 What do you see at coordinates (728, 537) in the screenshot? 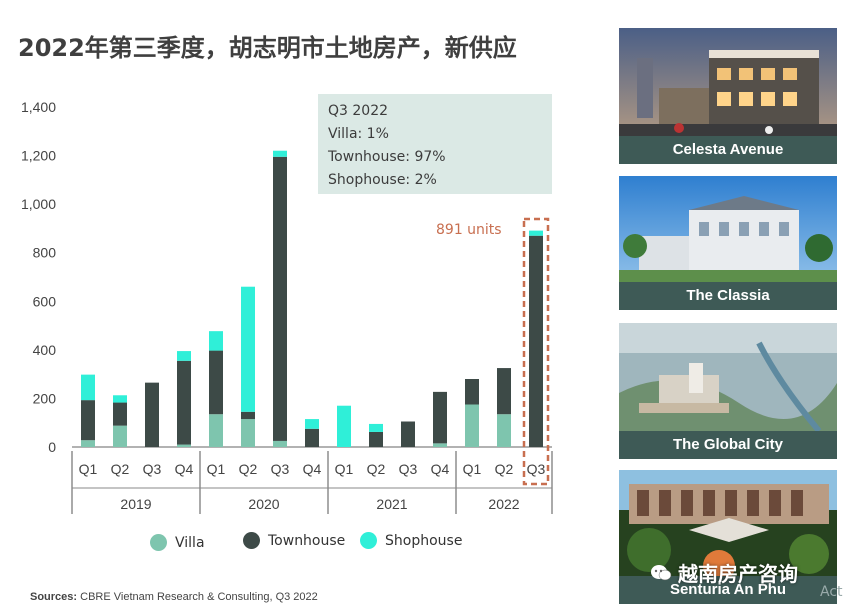
I see `project-card-senturia: Senturia An Phu` at bounding box center [728, 537].